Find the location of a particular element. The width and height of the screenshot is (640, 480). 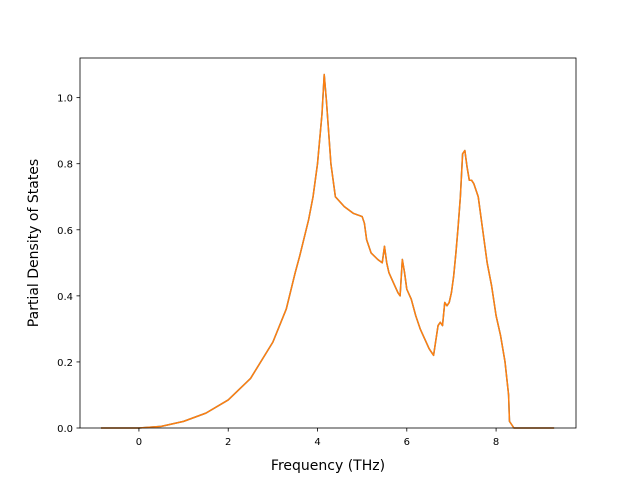

y-tick-label: 1.0 is located at coordinates (65, 99).